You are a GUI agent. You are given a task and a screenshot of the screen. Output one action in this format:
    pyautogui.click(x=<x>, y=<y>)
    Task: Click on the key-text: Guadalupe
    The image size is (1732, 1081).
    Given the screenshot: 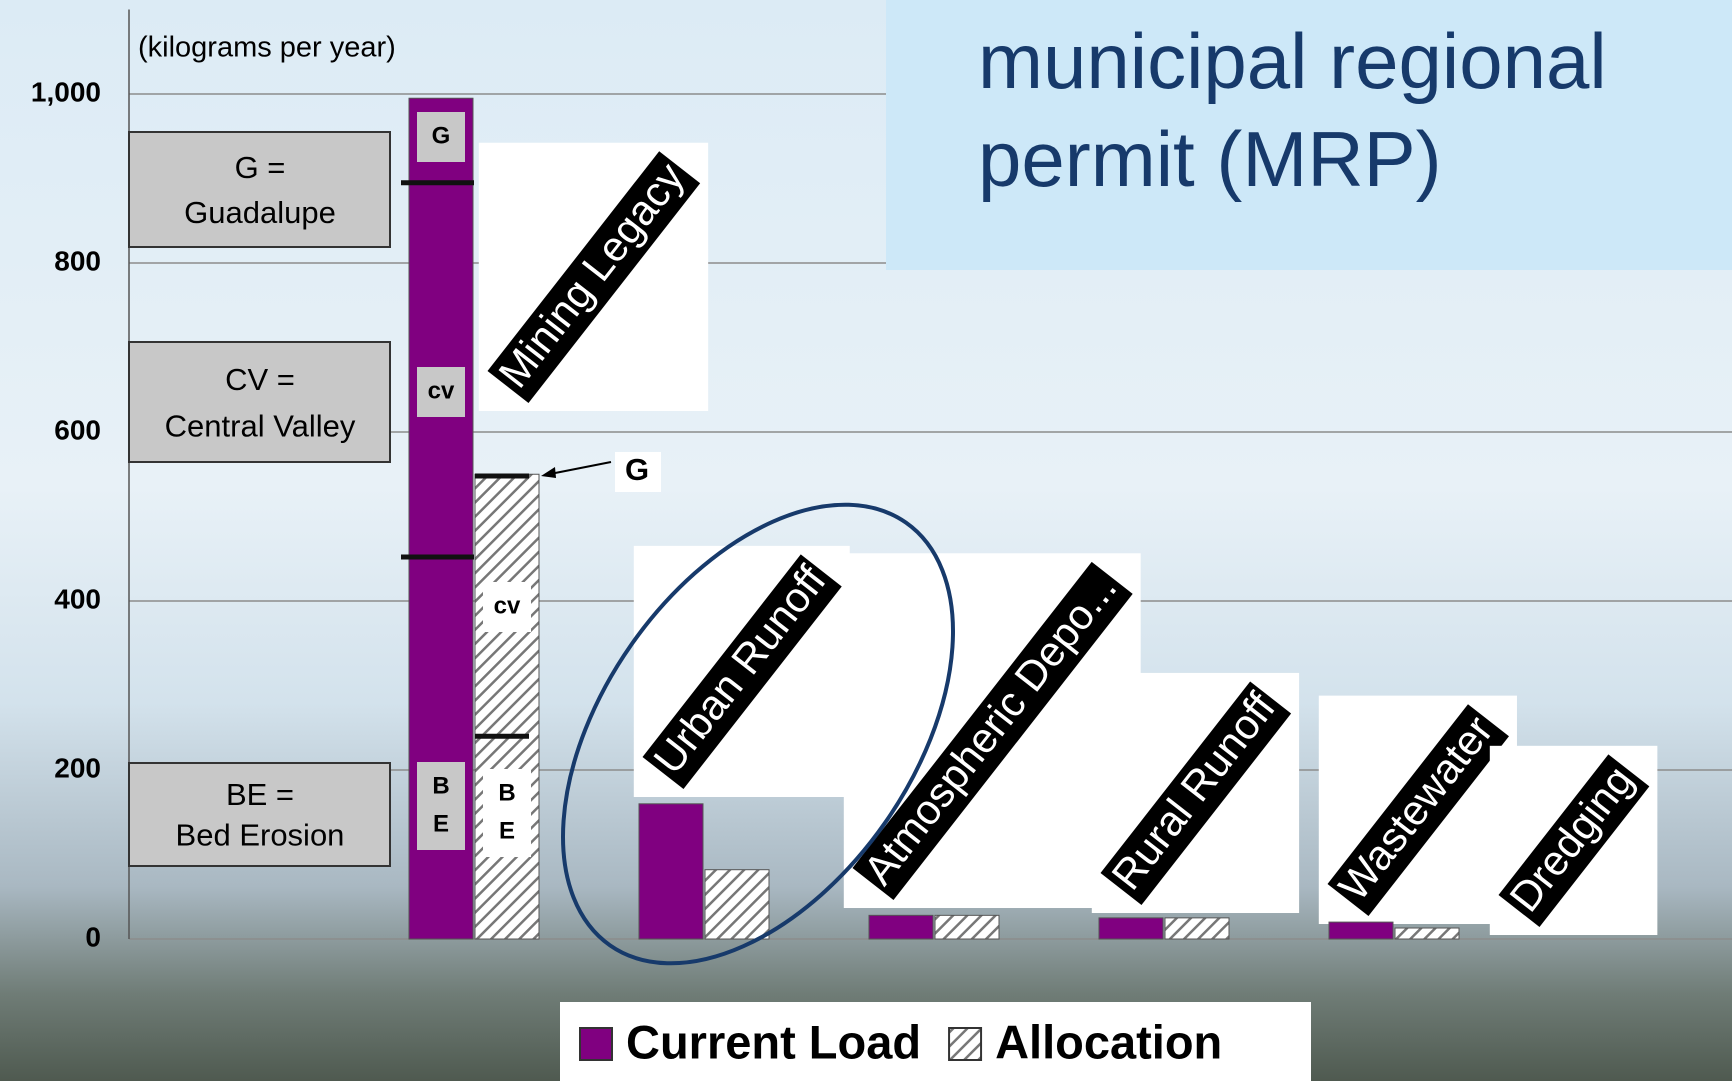 What is the action you would take?
    pyautogui.click(x=260, y=212)
    